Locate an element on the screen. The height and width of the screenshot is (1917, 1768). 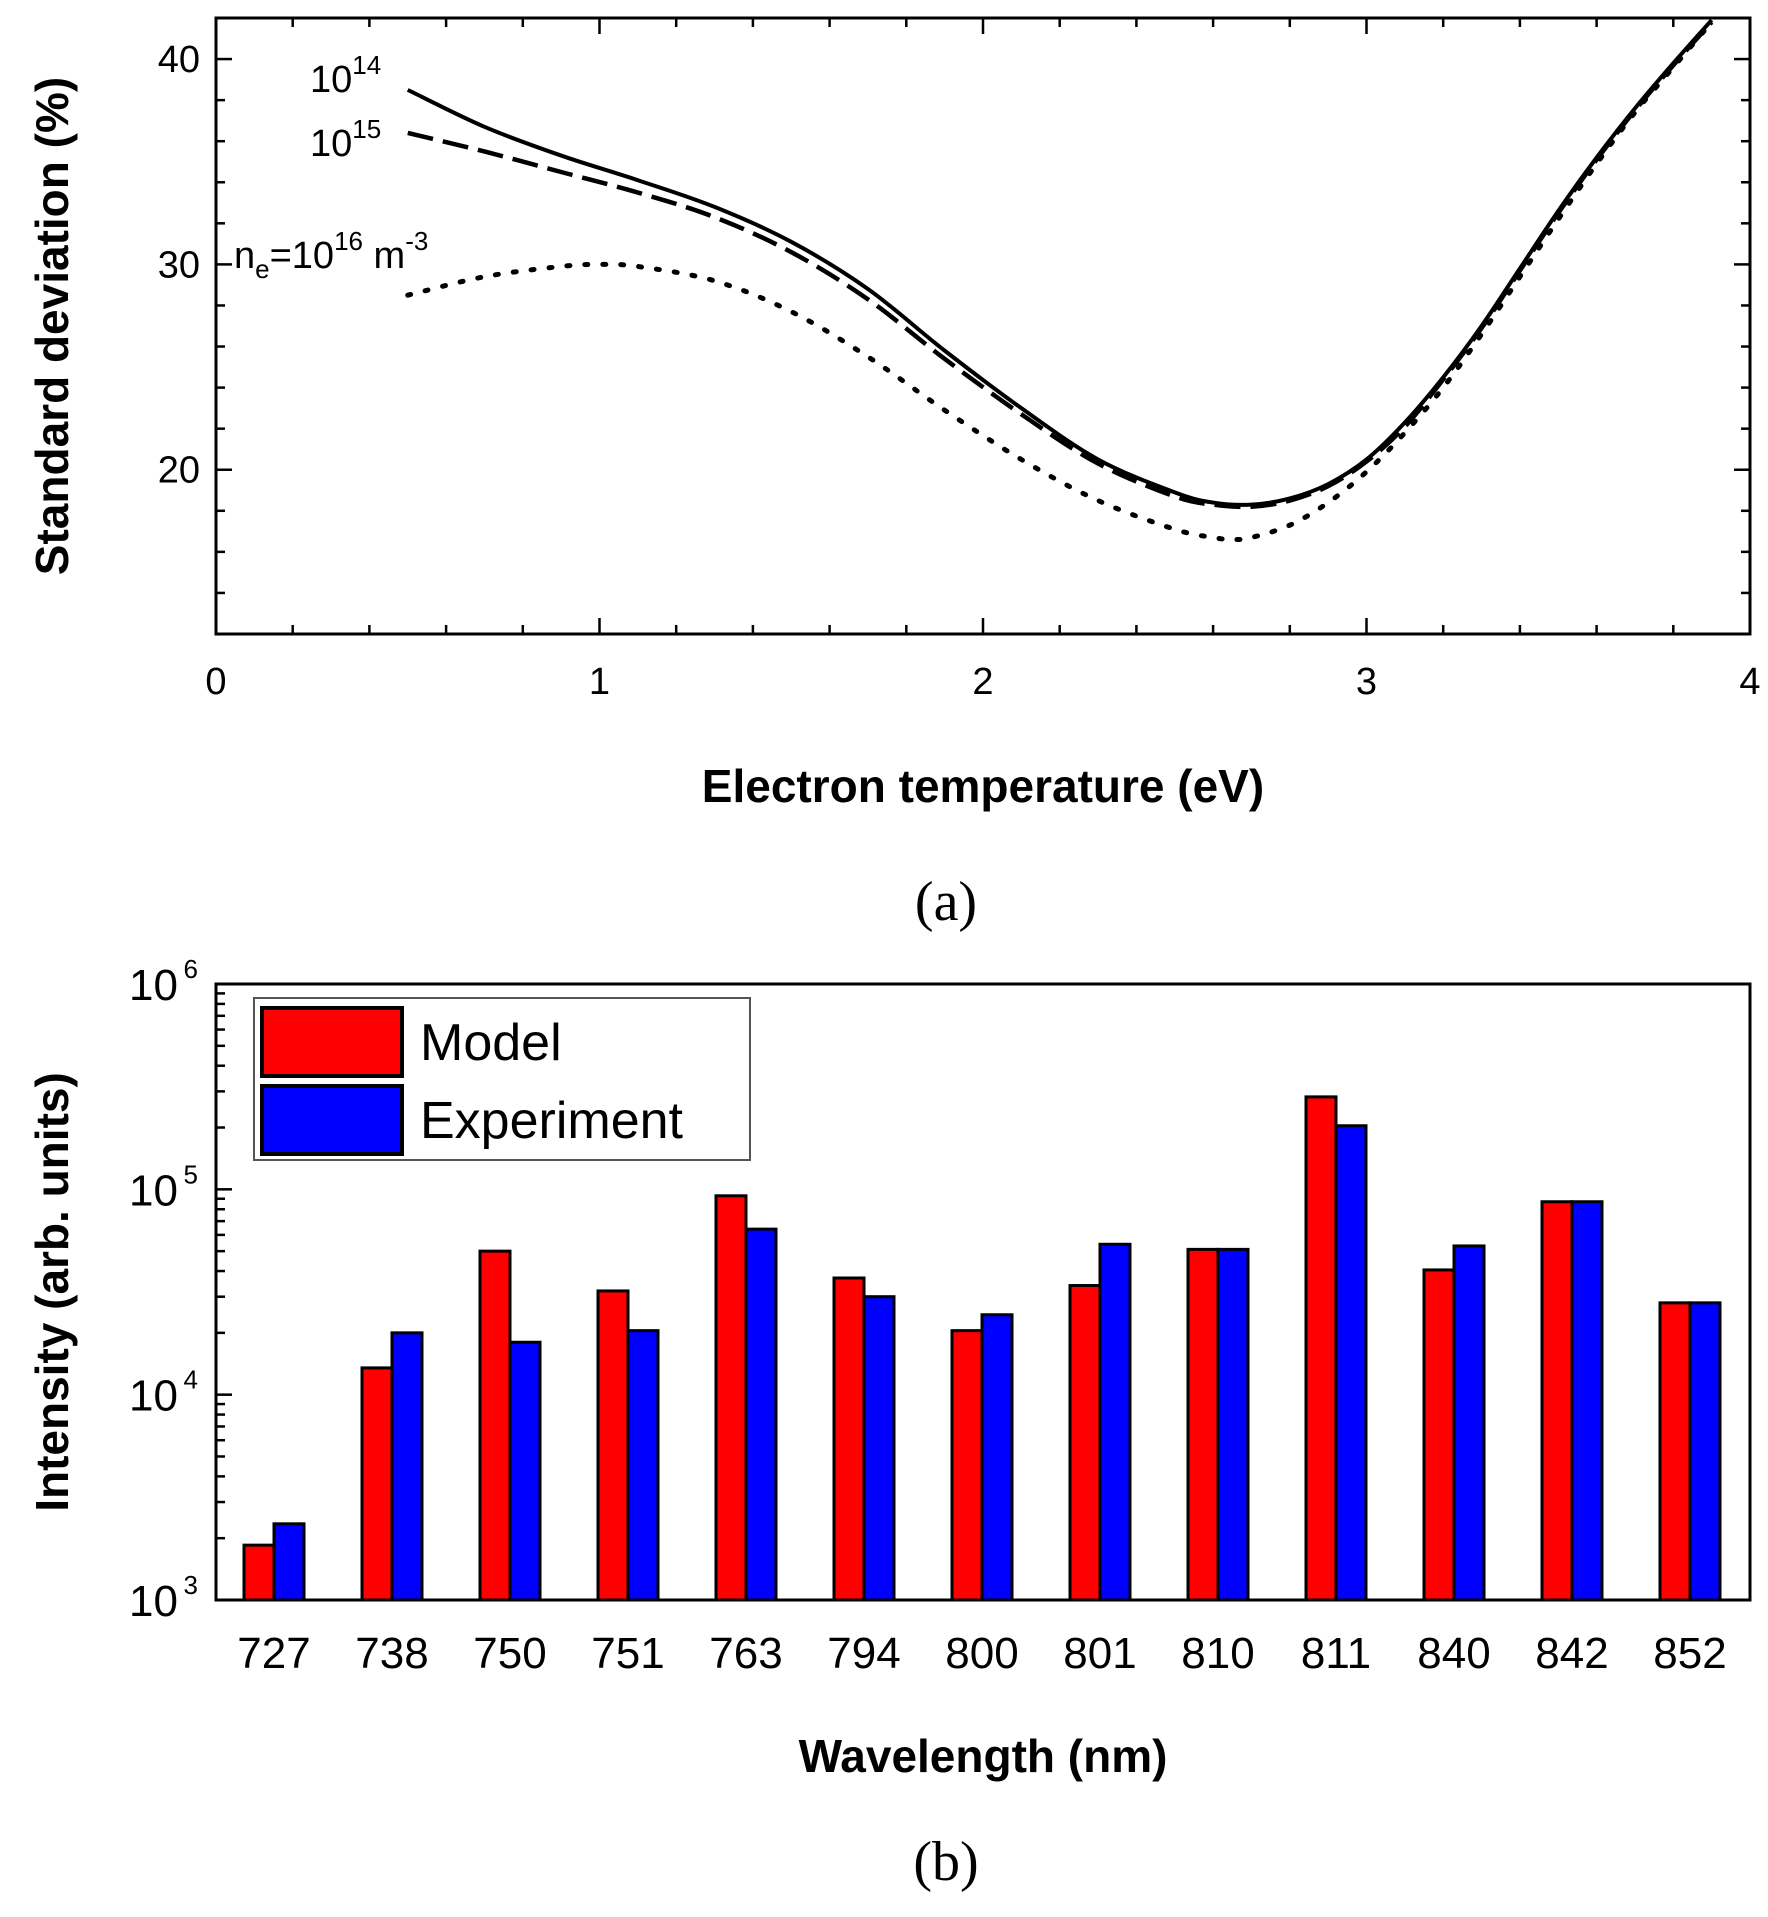
plot-b-x-tick-label: 738 is located at coordinates (391, 1653).